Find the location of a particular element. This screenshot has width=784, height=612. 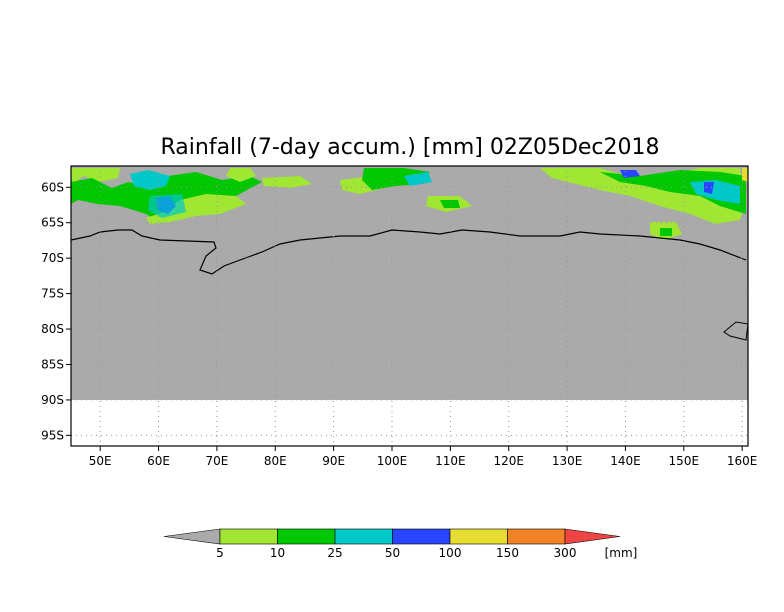

colorbar-label: 25 is located at coordinates (334, 553).